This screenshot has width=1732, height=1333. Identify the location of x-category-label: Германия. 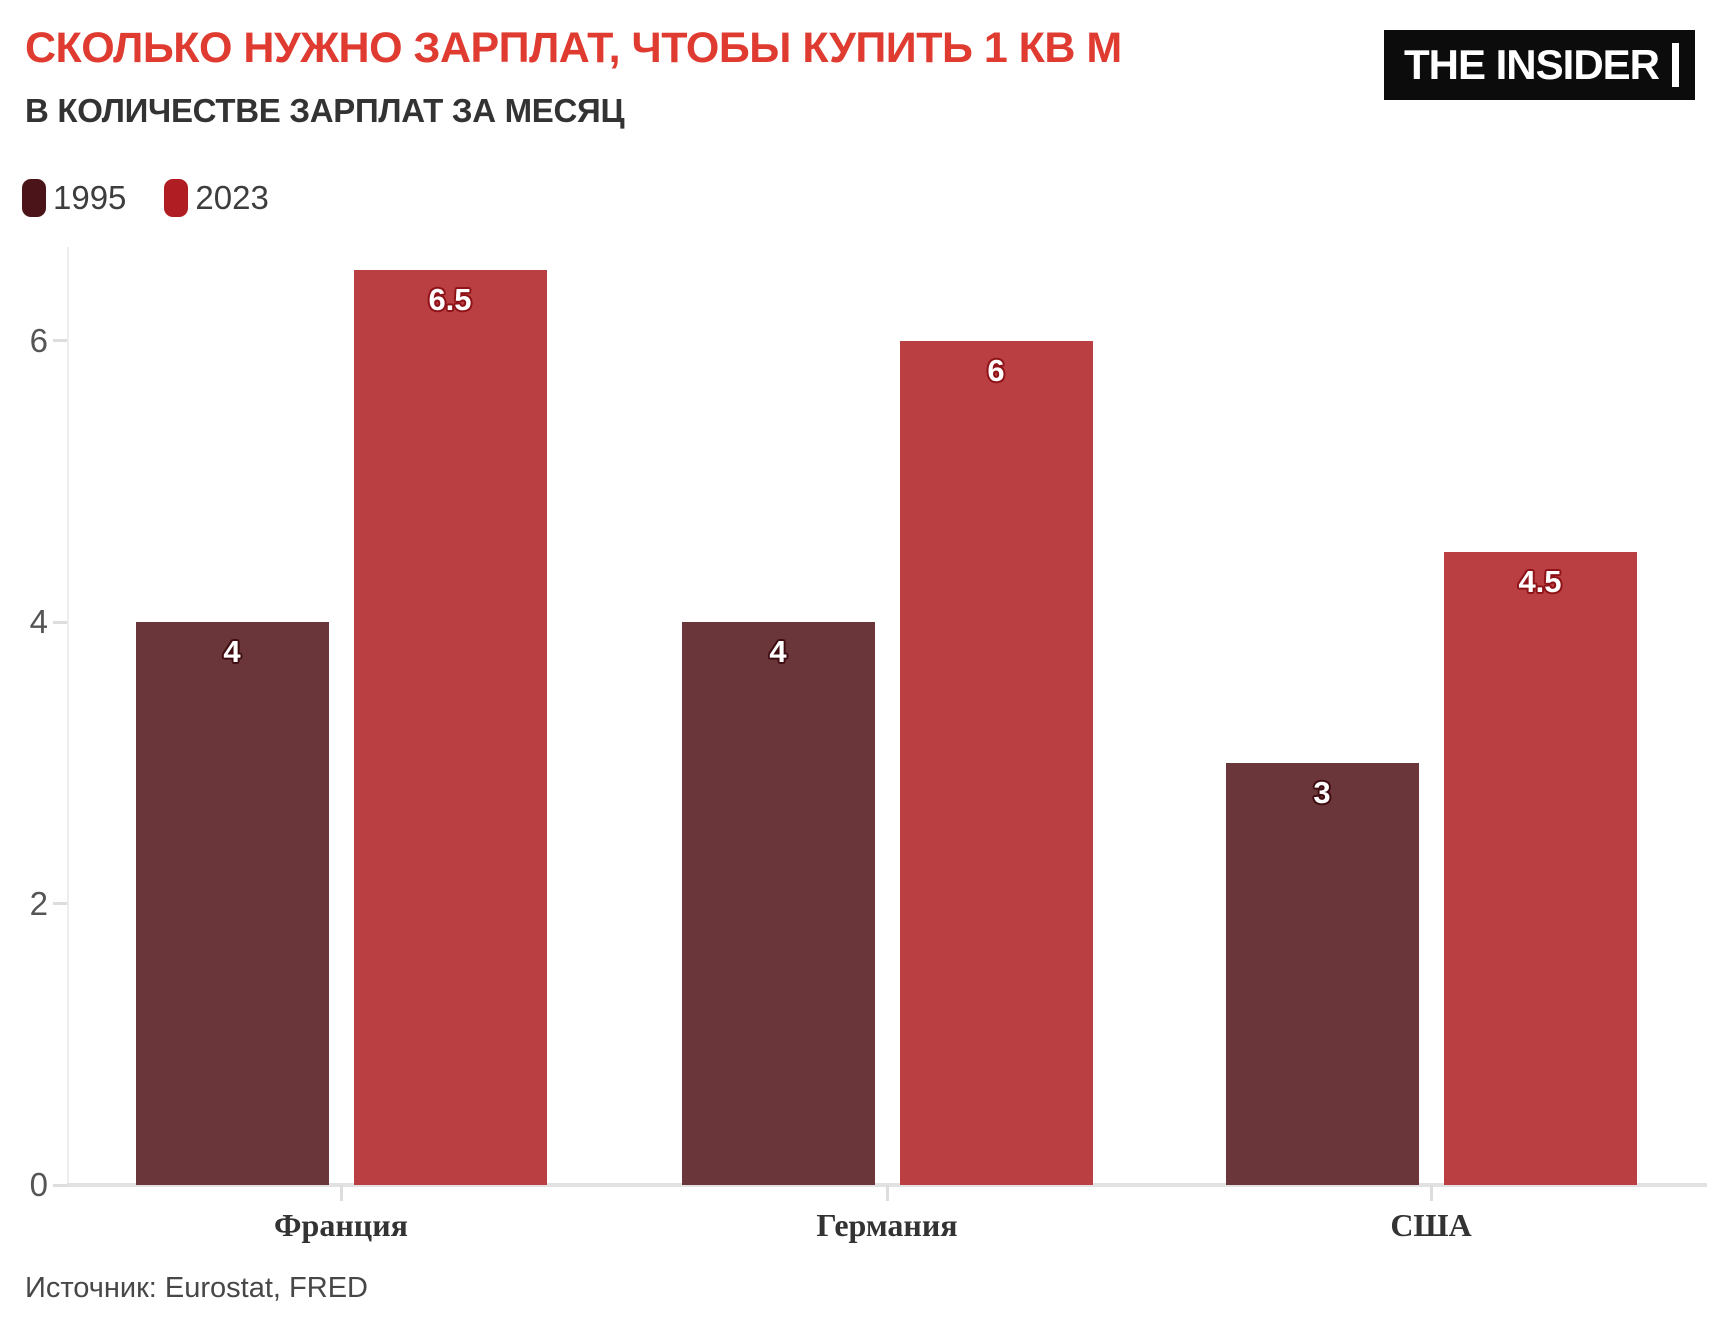
(887, 1225).